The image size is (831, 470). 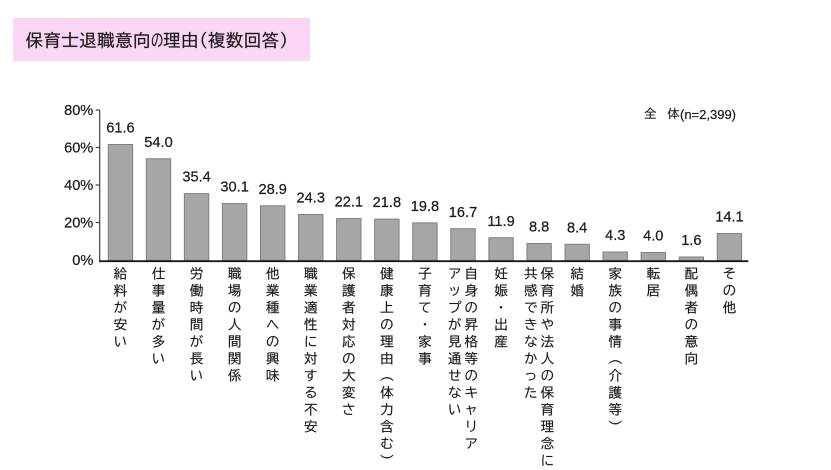 What do you see at coordinates (425, 207) in the screenshot?
I see `svg-text: 19.8` at bounding box center [425, 207].